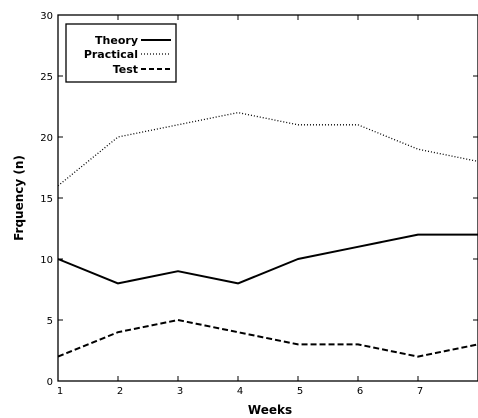 This screenshot has height=418, width=478. Describe the element at coordinates (180, 391) in the screenshot. I see `x-tick-label: 3` at that location.